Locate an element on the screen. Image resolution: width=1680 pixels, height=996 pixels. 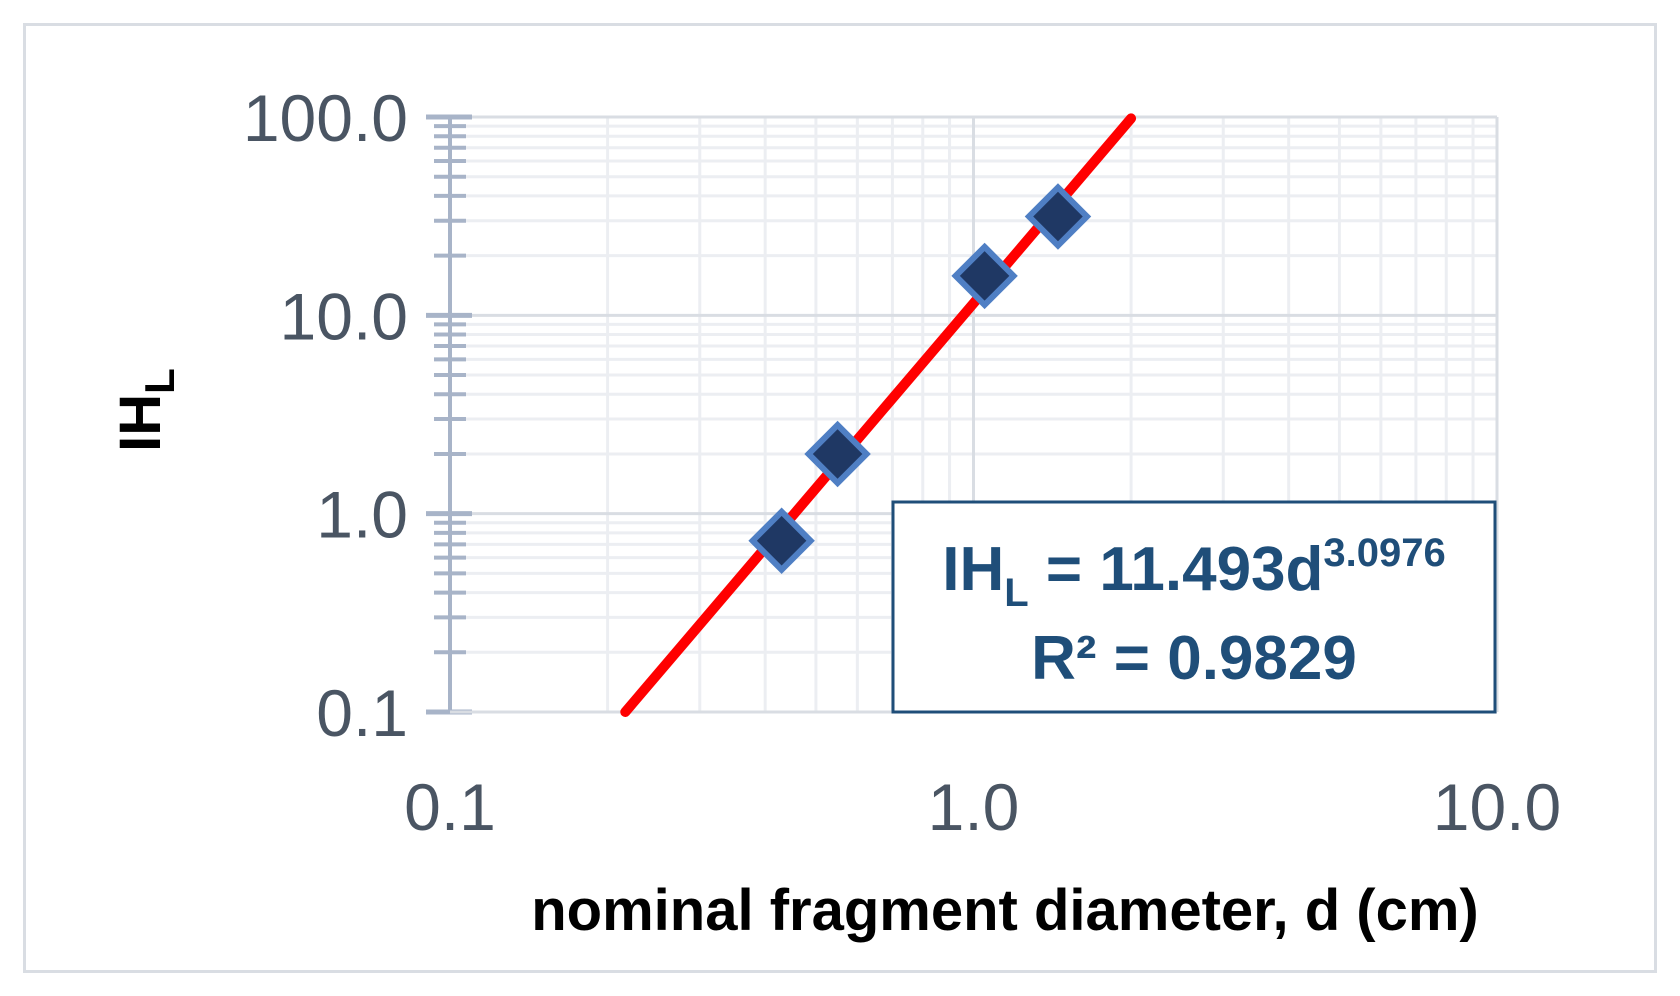
y-axis-title: IHL is located at coordinates (145, 410).